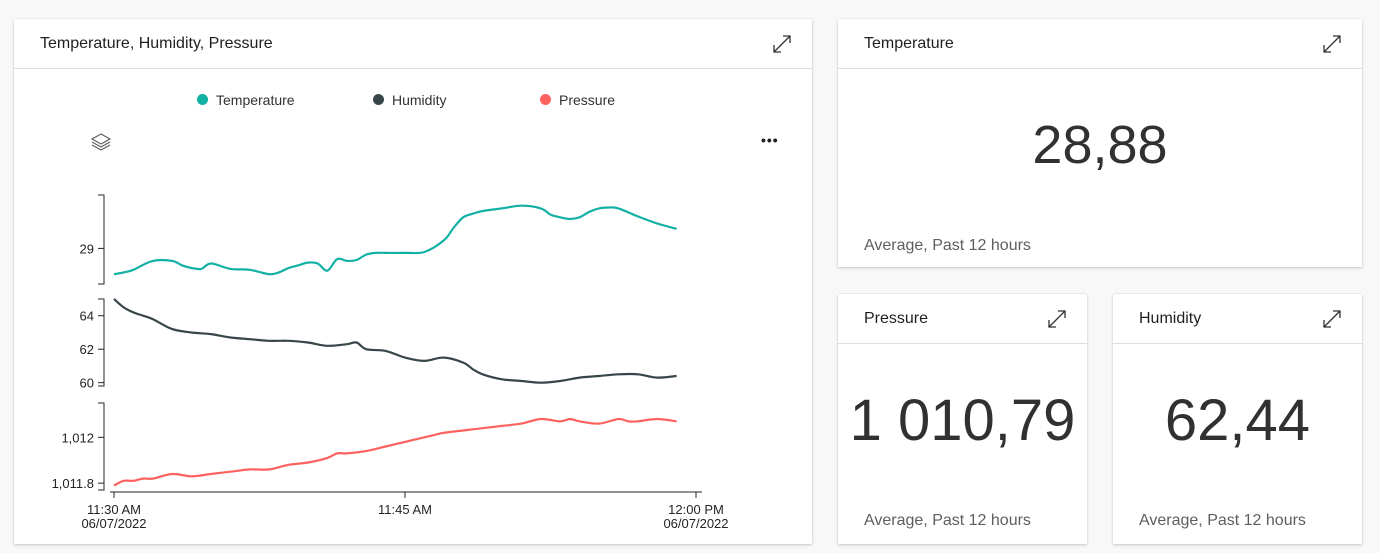 The image size is (1380, 553). I want to click on pressure-tile: Pressure 1 010,79 Average, Past 12 hours, so click(962, 419).